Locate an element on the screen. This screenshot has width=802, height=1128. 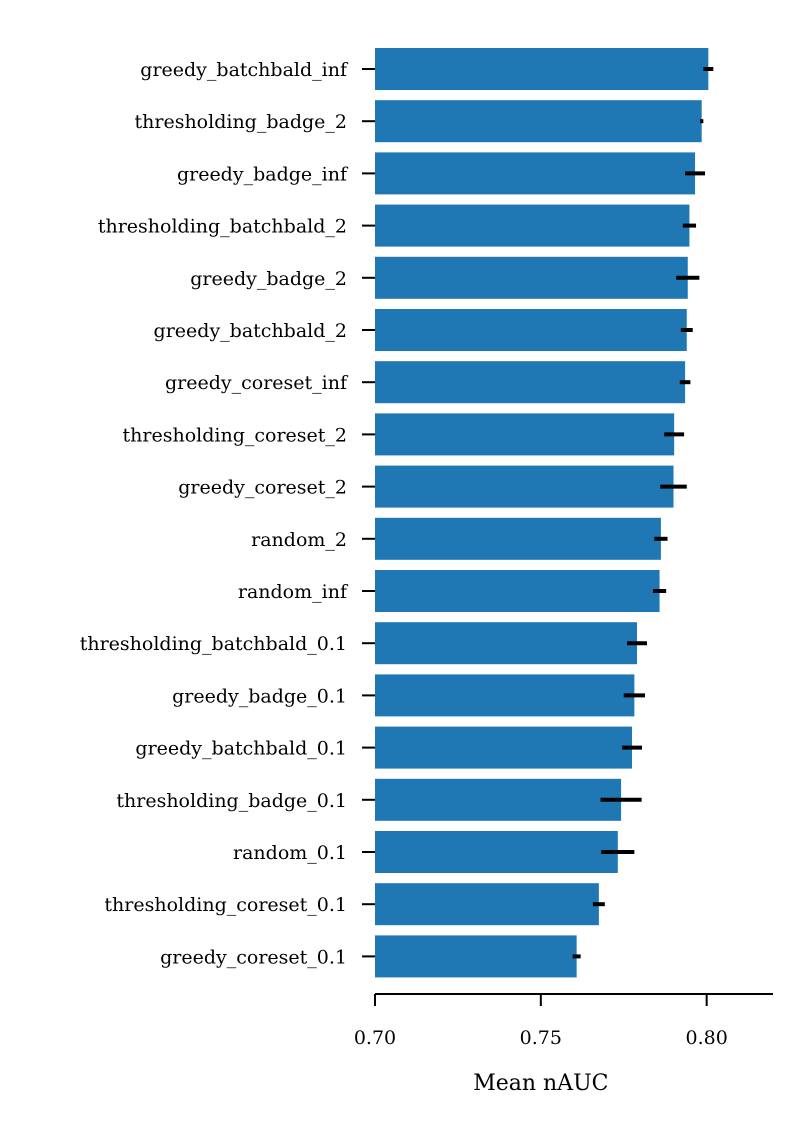
category-label: greedy_batchbald_0.1 is located at coordinates (241, 749).